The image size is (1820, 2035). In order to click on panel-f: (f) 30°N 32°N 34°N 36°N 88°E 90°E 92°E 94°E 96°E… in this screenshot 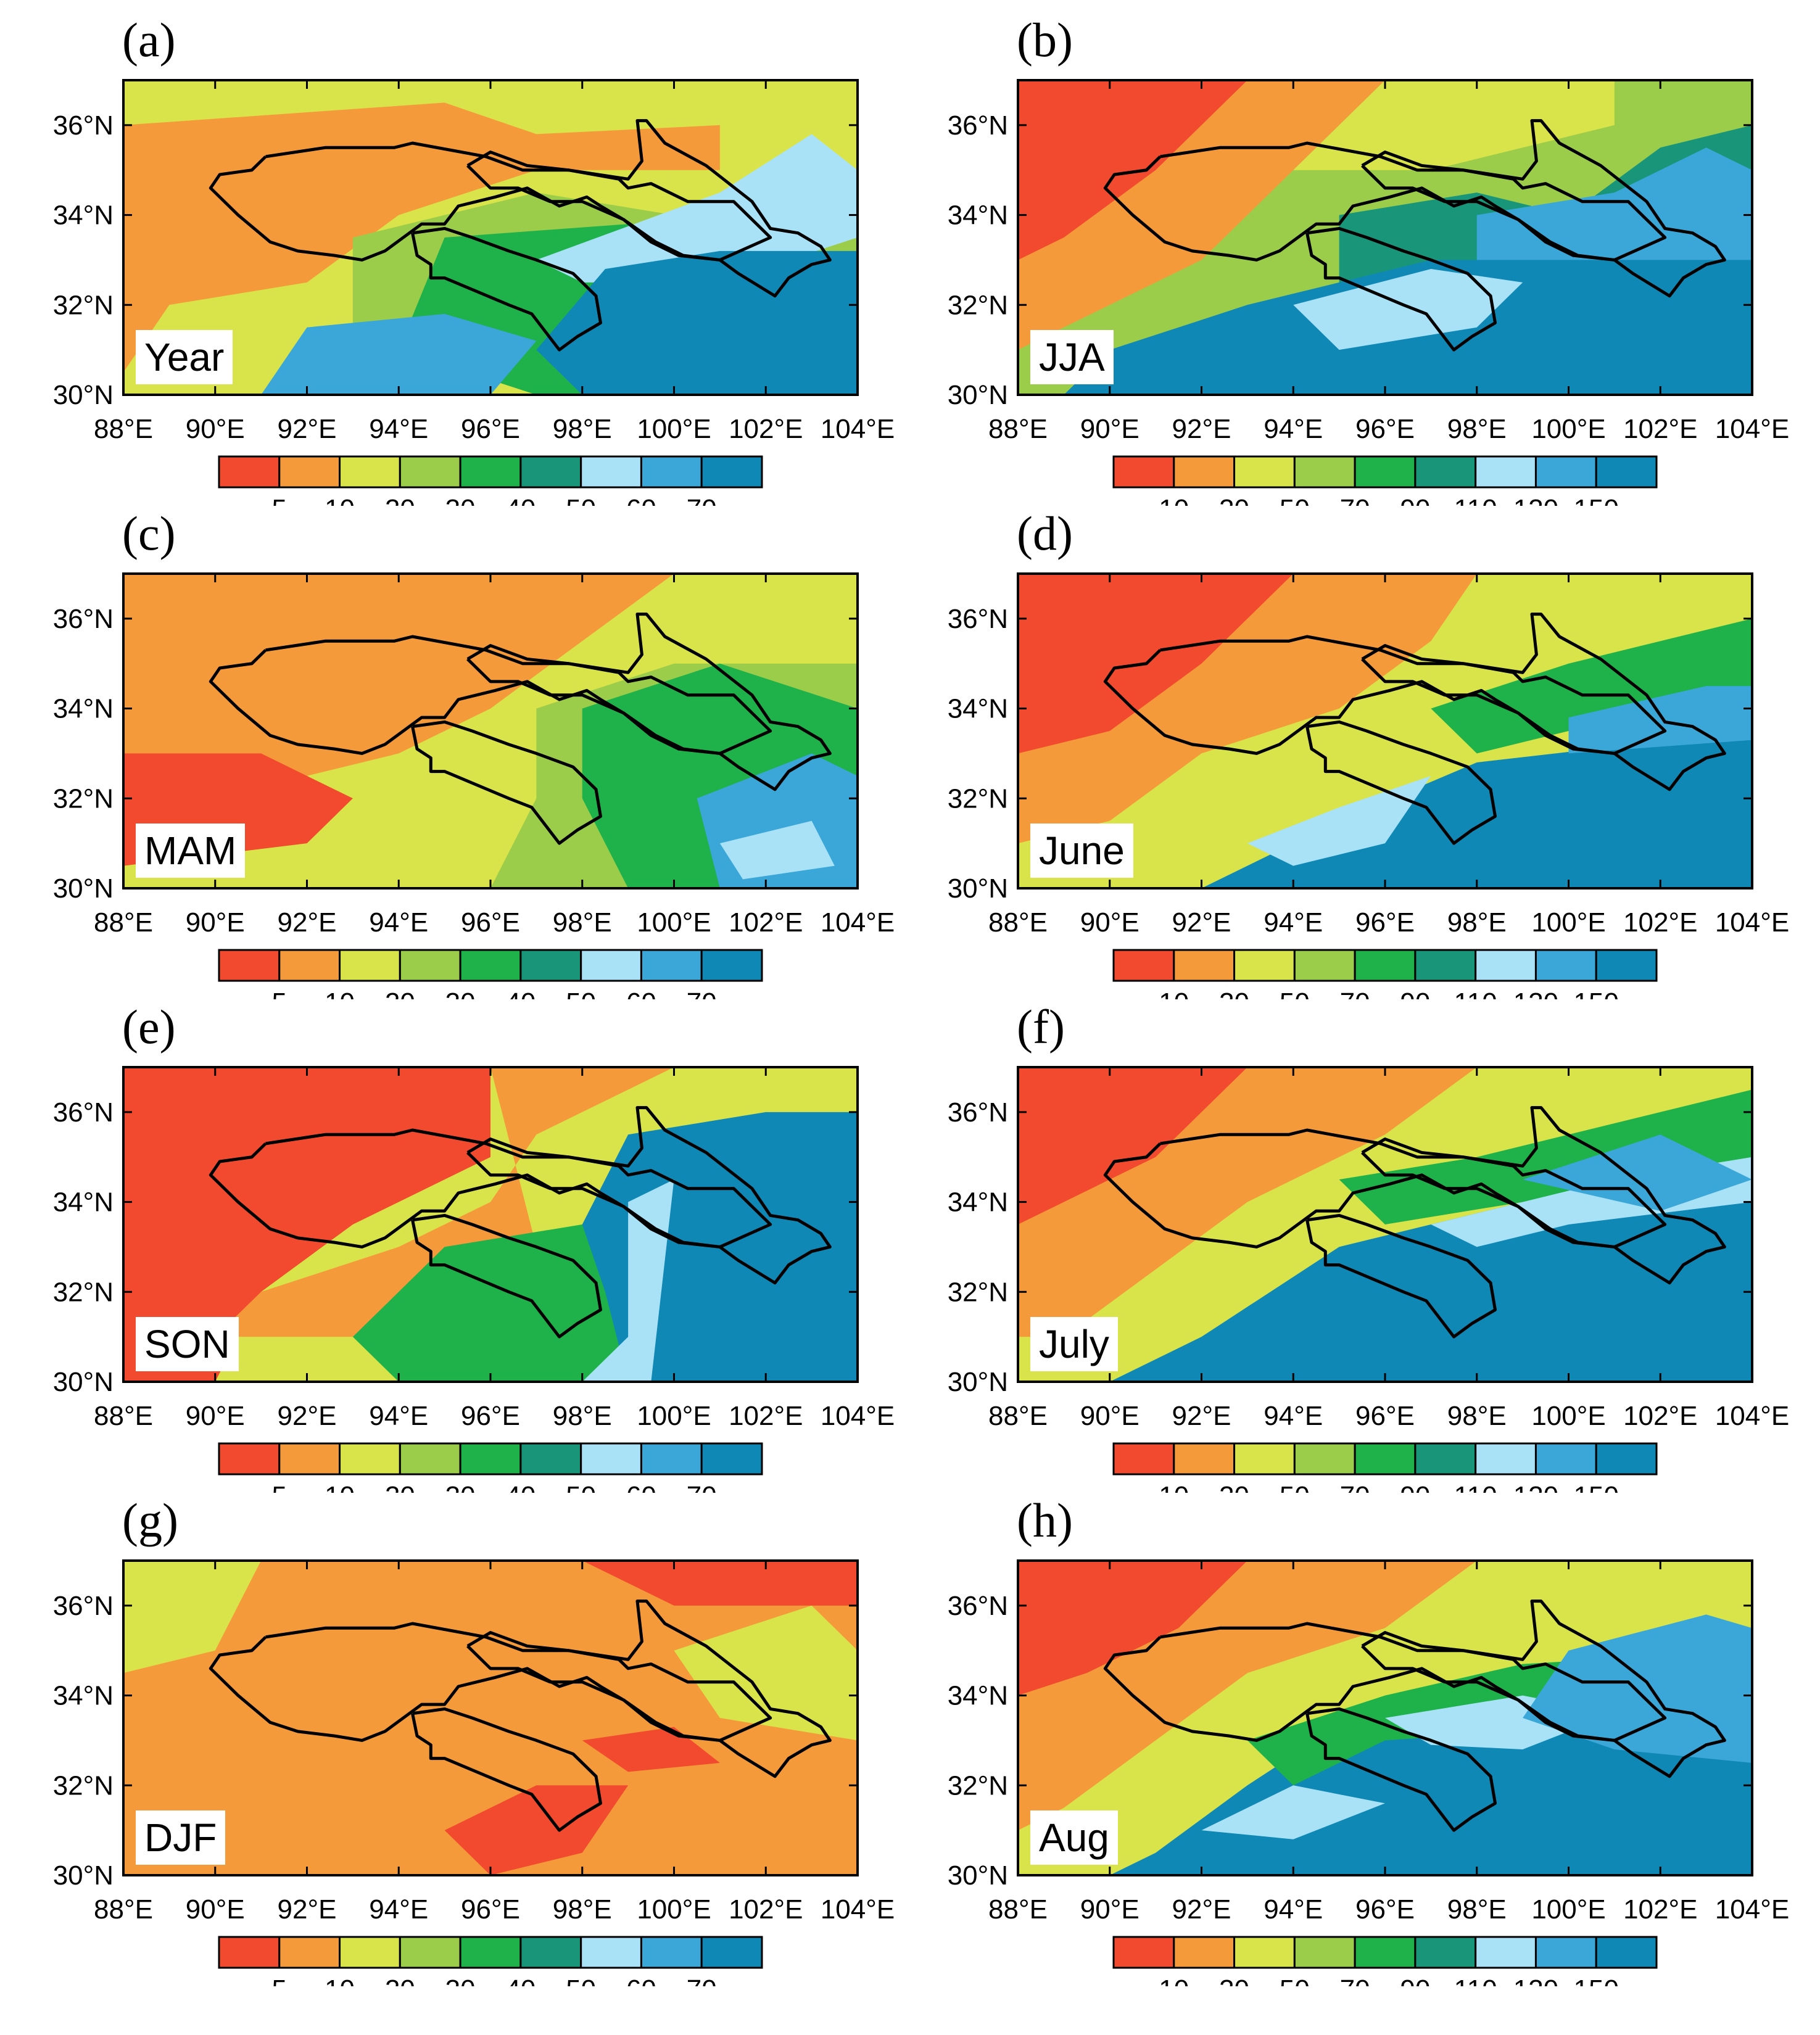, I will do `click(1342, 1246)`.